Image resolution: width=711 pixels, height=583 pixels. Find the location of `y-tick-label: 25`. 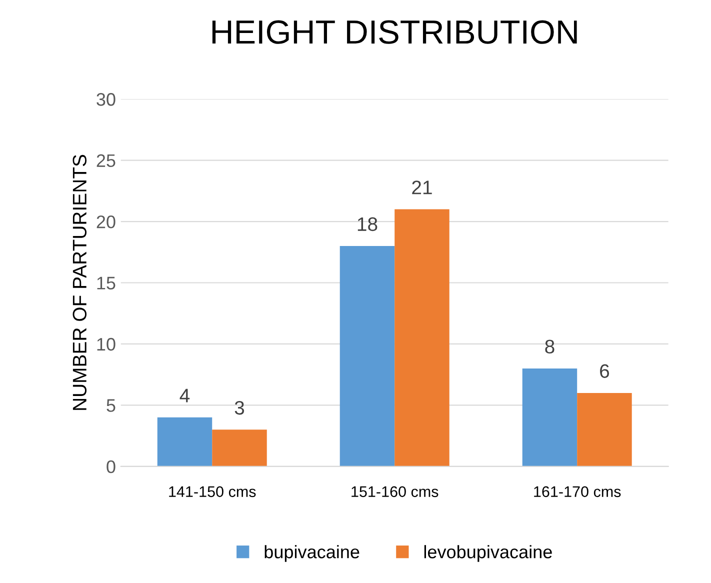

y-tick-label: 25 is located at coordinates (106, 161).